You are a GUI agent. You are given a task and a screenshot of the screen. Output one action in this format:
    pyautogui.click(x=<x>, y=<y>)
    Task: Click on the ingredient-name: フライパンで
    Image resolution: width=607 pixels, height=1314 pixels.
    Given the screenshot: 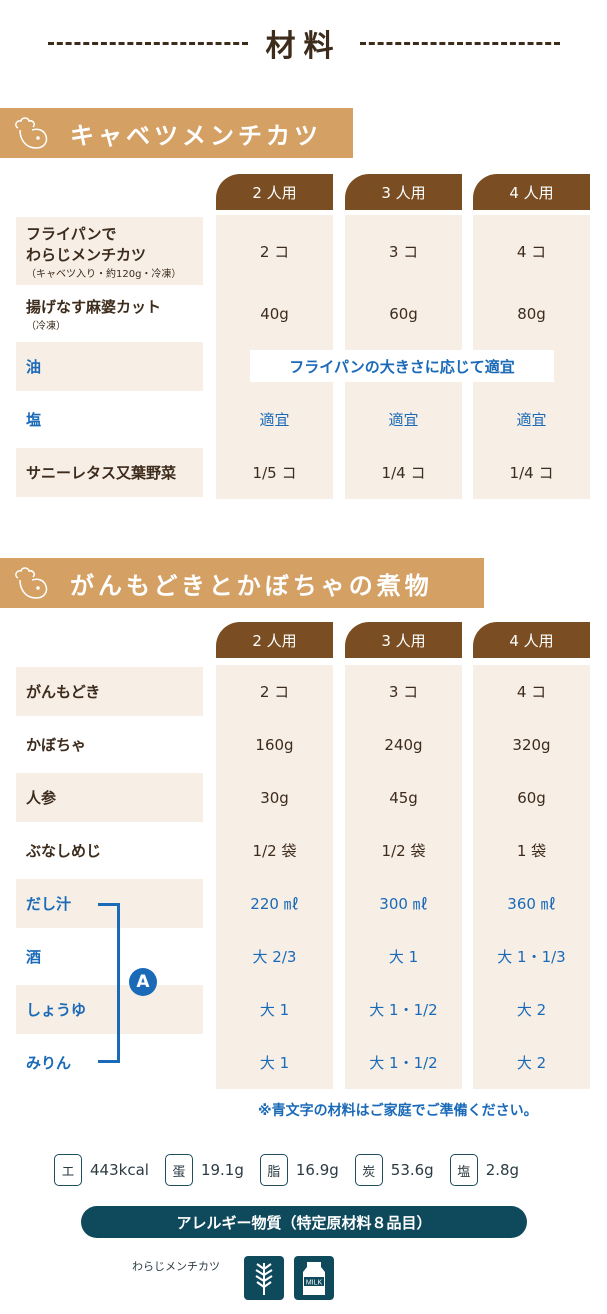 What is the action you would take?
    pyautogui.click(x=71, y=233)
    